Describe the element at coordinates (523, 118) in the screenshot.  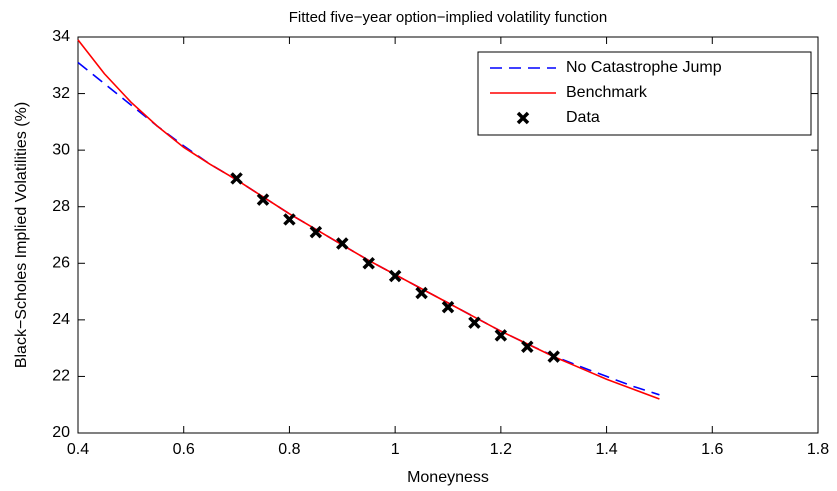
I see `legend-swatch` at that location.